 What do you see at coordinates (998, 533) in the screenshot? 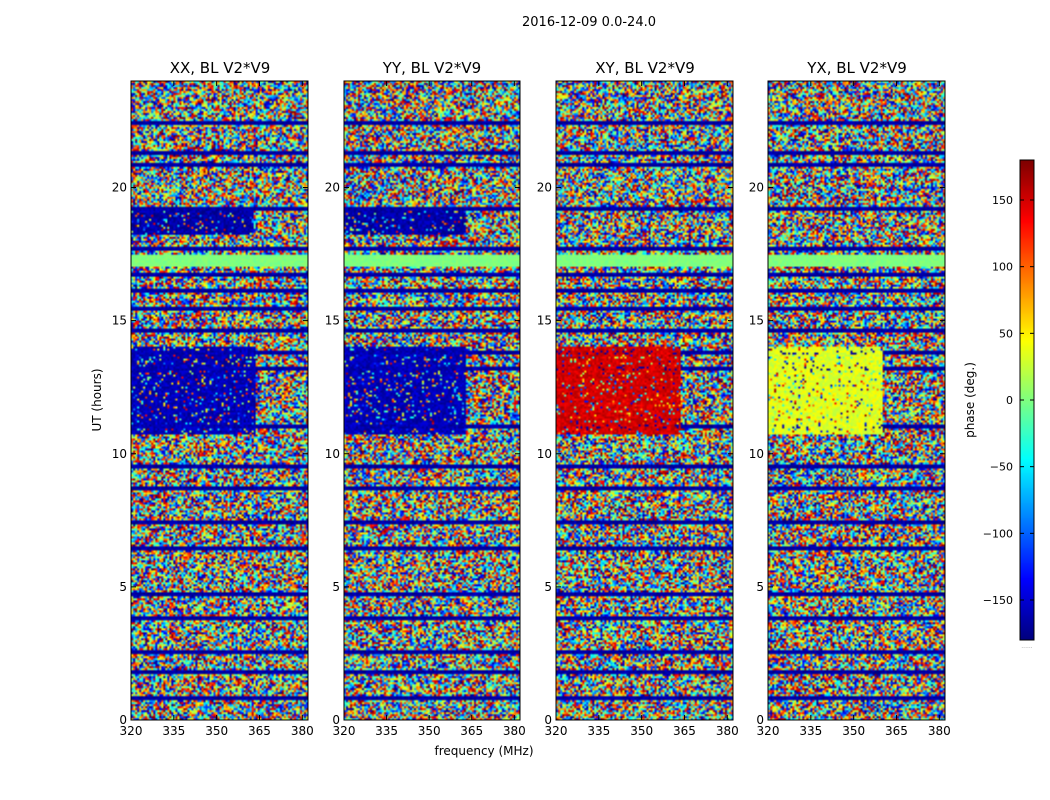
I see `colorbar-tick-label: −100` at bounding box center [998, 533].